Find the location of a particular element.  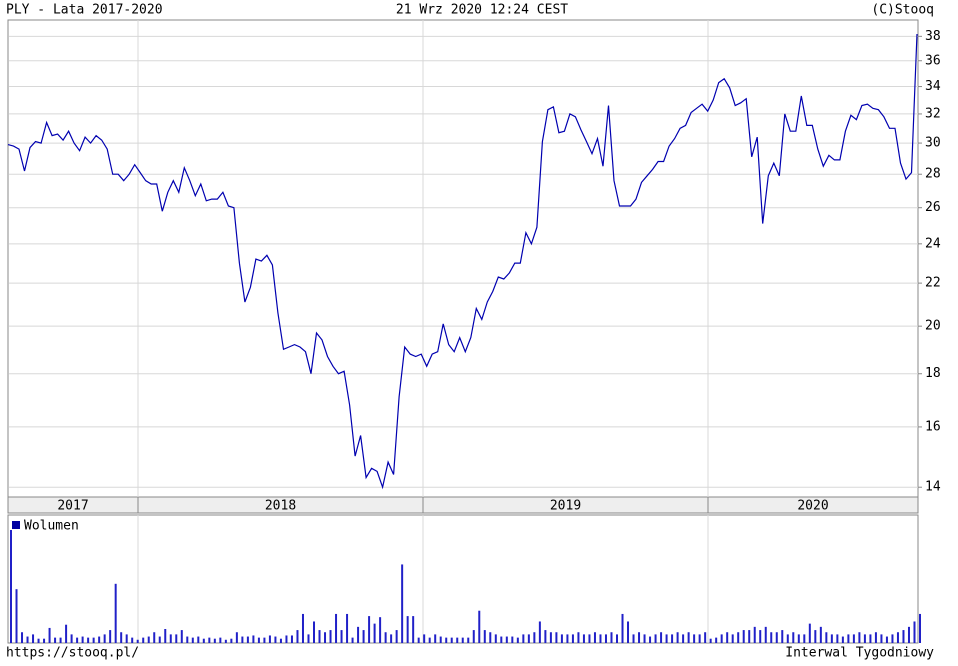

y-tick-label: 16 is located at coordinates (933, 426).